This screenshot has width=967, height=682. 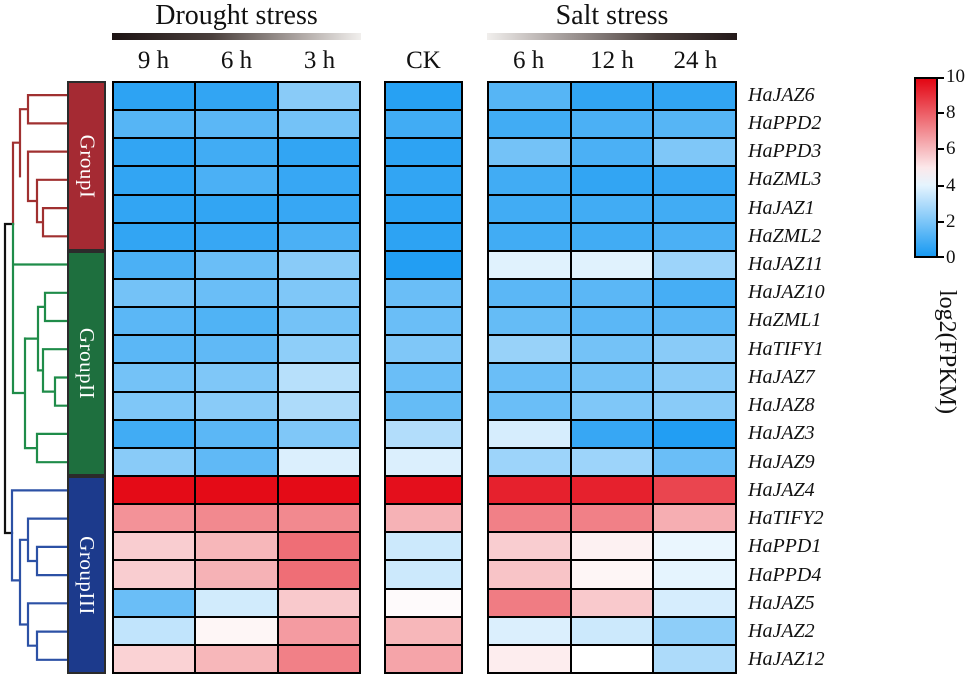 What do you see at coordinates (781, 376) in the screenshot?
I see `gene-label: HaJAZ7` at bounding box center [781, 376].